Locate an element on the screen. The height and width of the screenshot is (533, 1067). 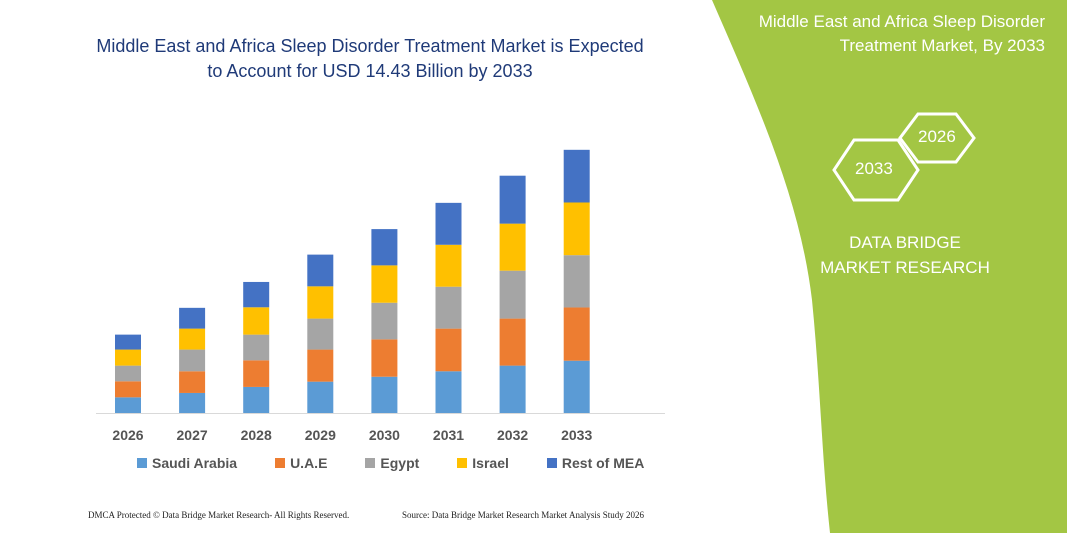
legend-item: Egypt is located at coordinates (392, 463).